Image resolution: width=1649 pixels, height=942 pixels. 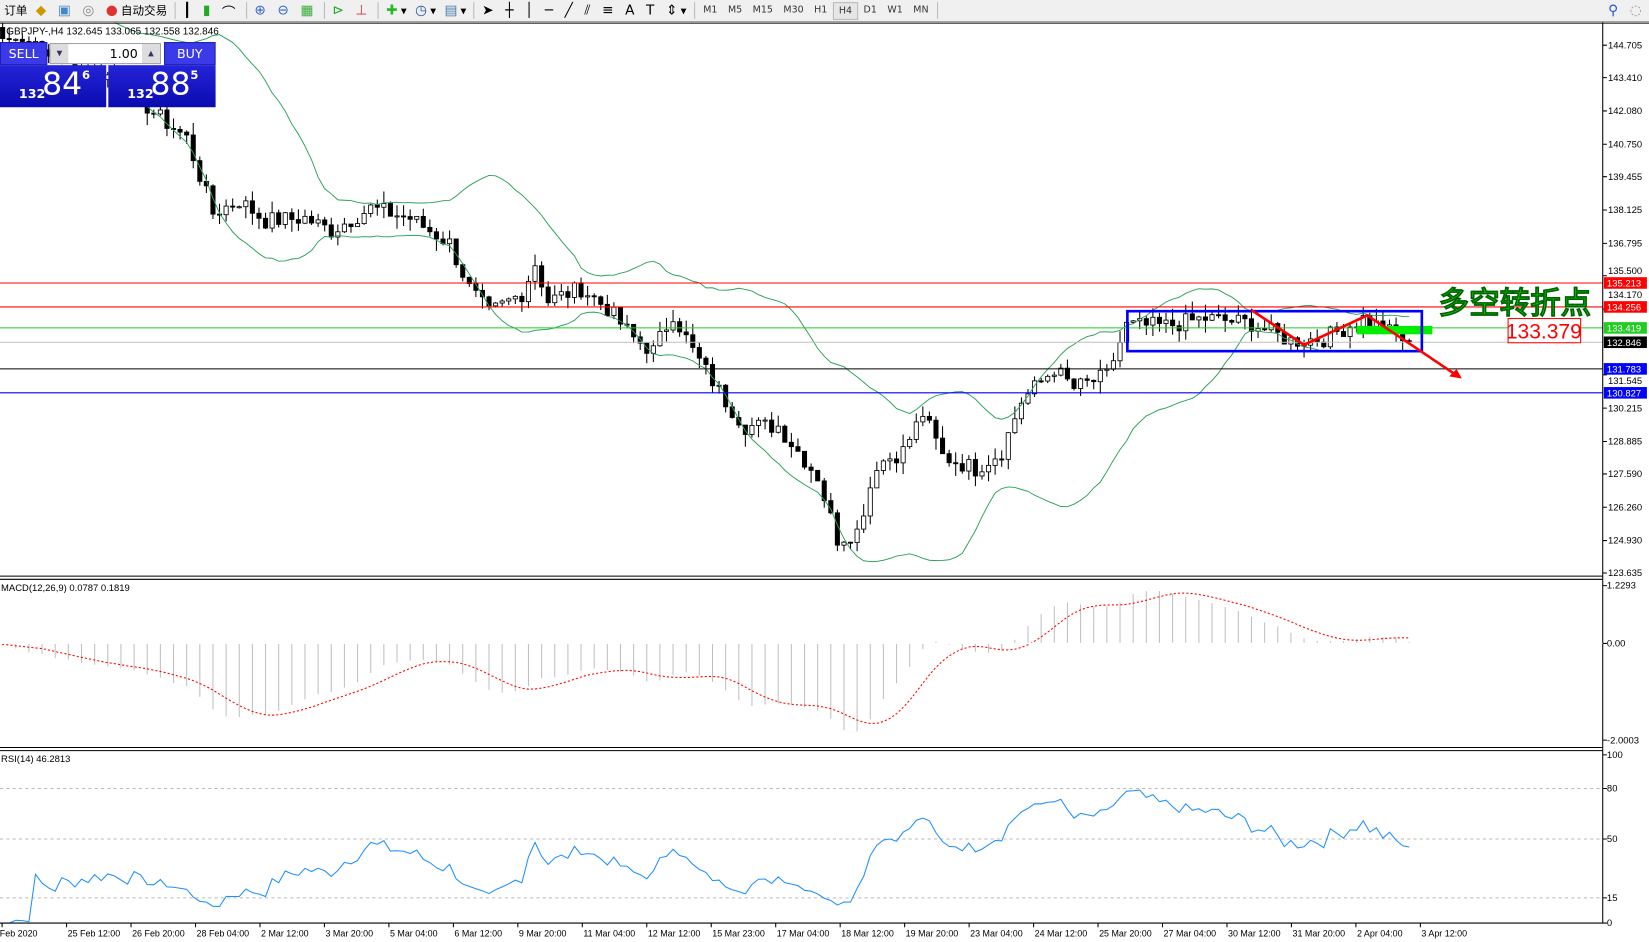 I want to click on cursor-button: ➤, so click(x=489, y=11).